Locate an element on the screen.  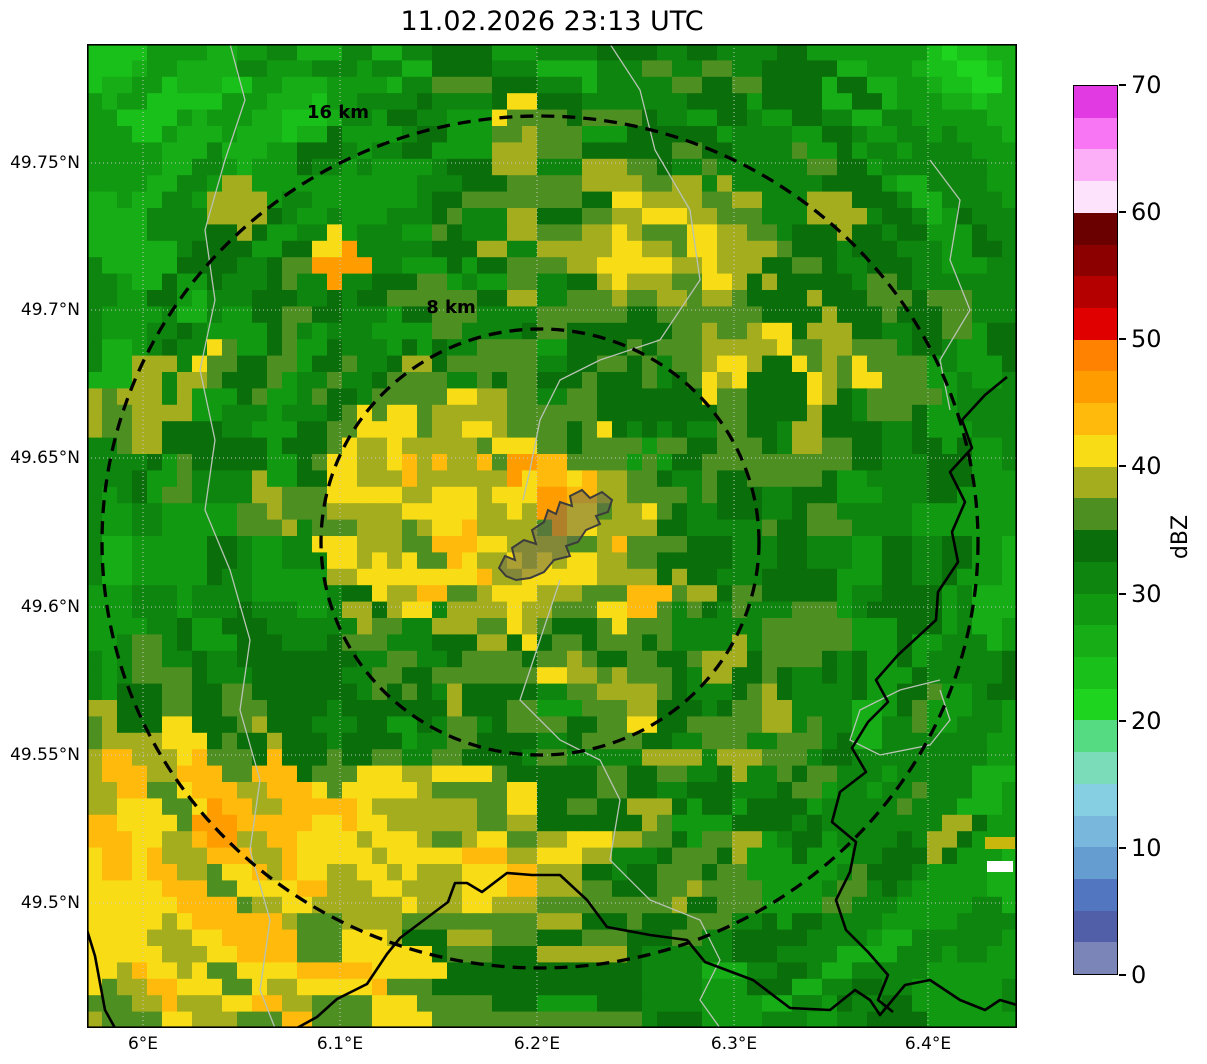
colorbar-segment is located at coordinates (1095, 641).